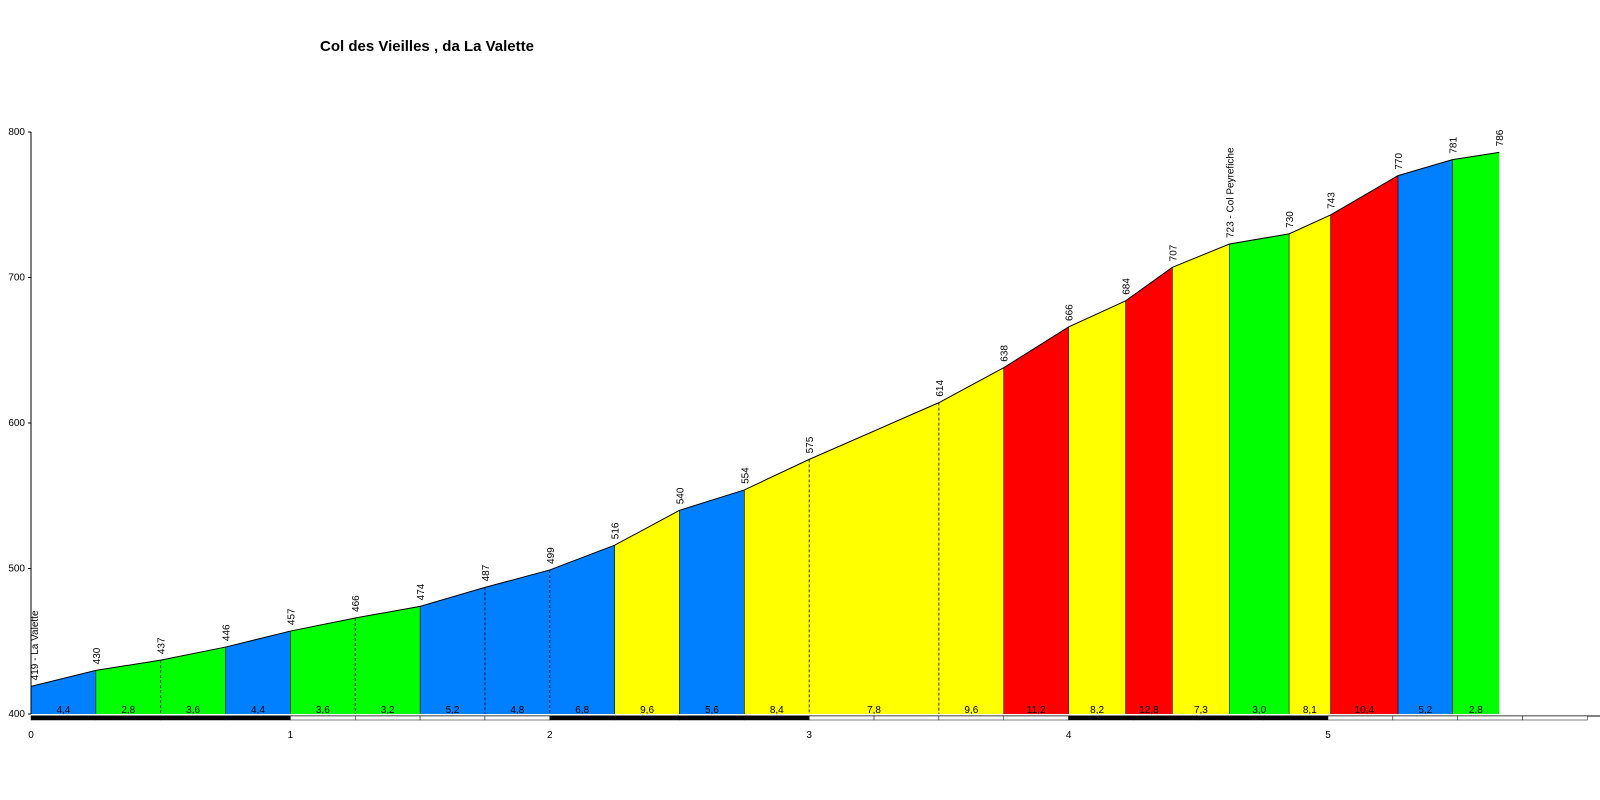  Describe the element at coordinates (1069, 735) in the screenshot. I see `x-tick-label: 4` at that location.